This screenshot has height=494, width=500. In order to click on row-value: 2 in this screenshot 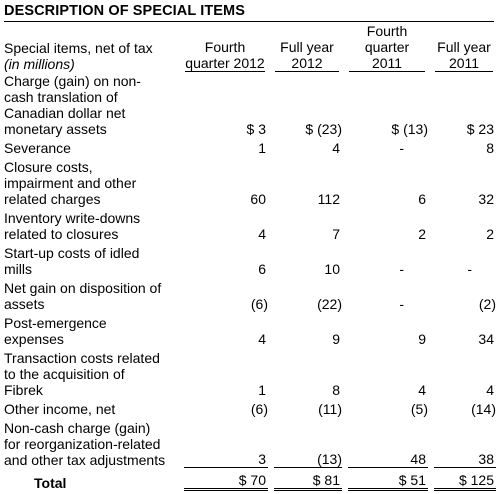, I will do `click(490, 234)`.